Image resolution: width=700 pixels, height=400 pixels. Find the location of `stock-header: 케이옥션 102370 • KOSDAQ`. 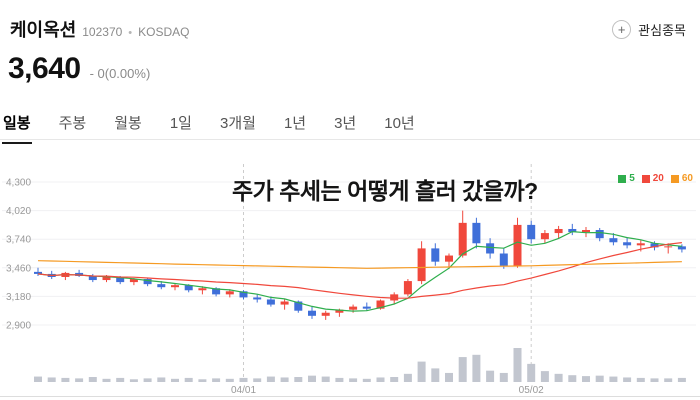

stock-header: 케이옥션 102370 • KOSDAQ is located at coordinates (100, 29).